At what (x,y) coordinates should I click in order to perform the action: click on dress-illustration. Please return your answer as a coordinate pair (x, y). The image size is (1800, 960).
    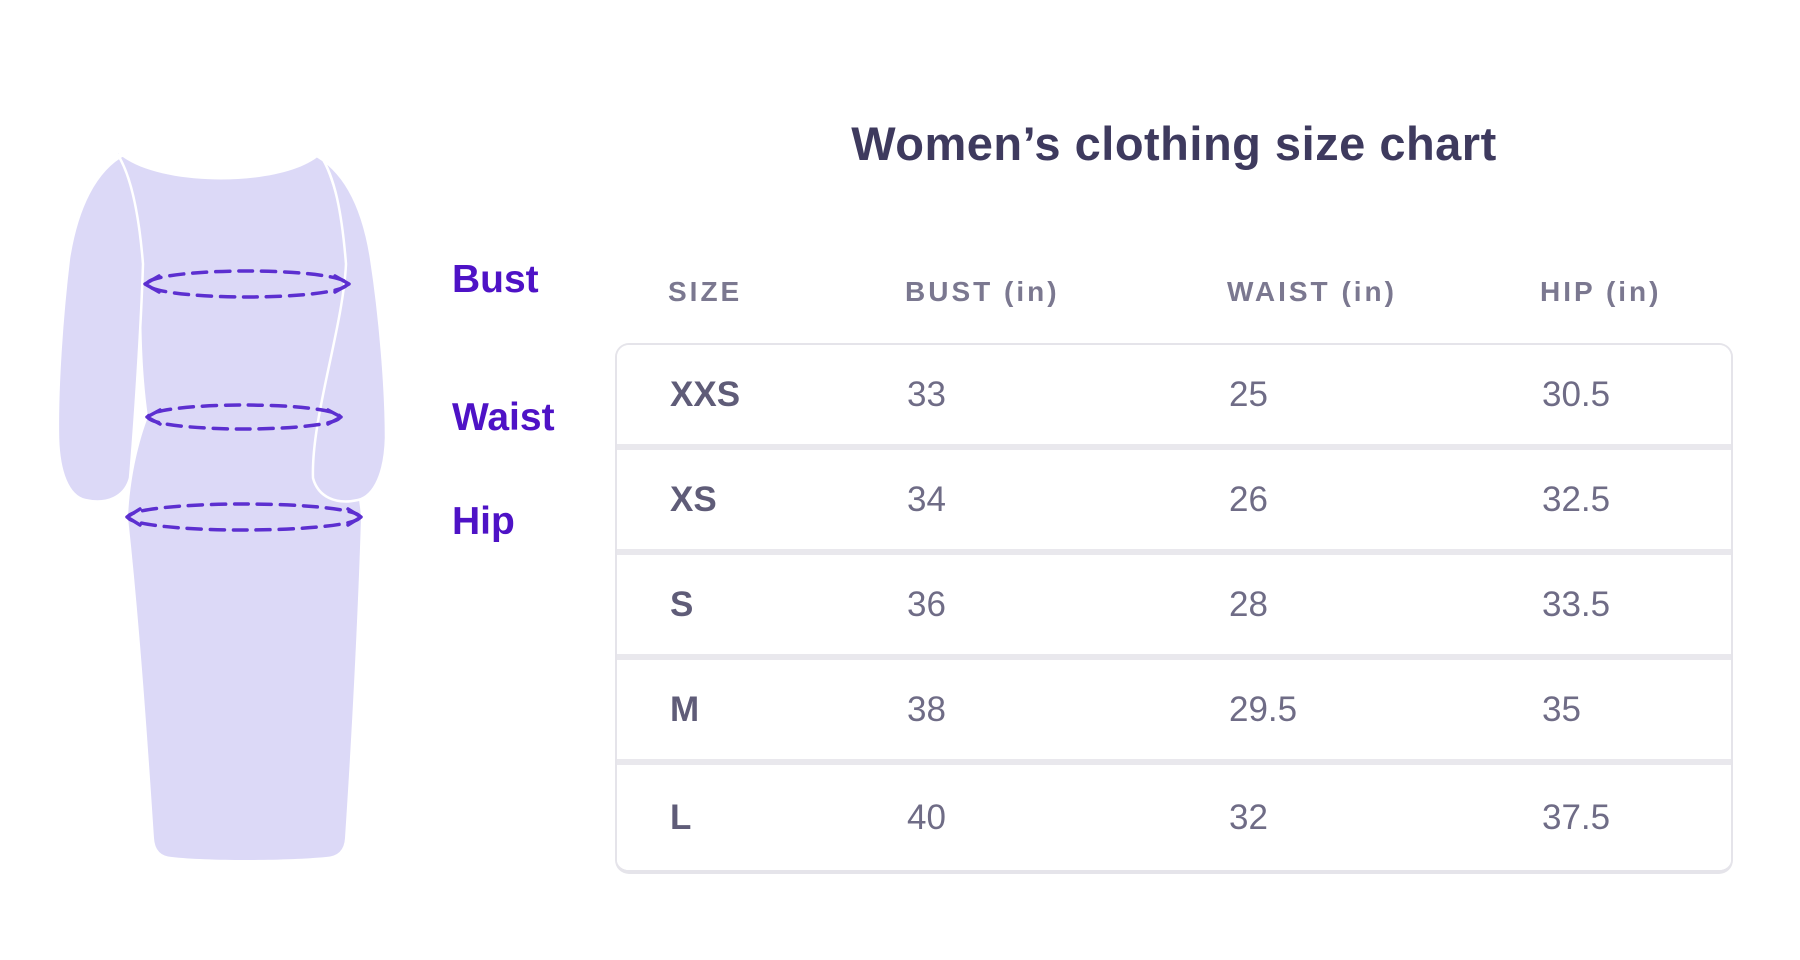
    Looking at the image, I should click on (222, 506).